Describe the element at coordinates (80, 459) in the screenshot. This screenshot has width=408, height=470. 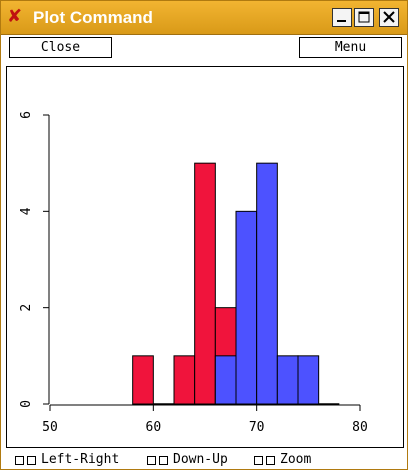
I see `left-right-label: Left-Right` at that location.